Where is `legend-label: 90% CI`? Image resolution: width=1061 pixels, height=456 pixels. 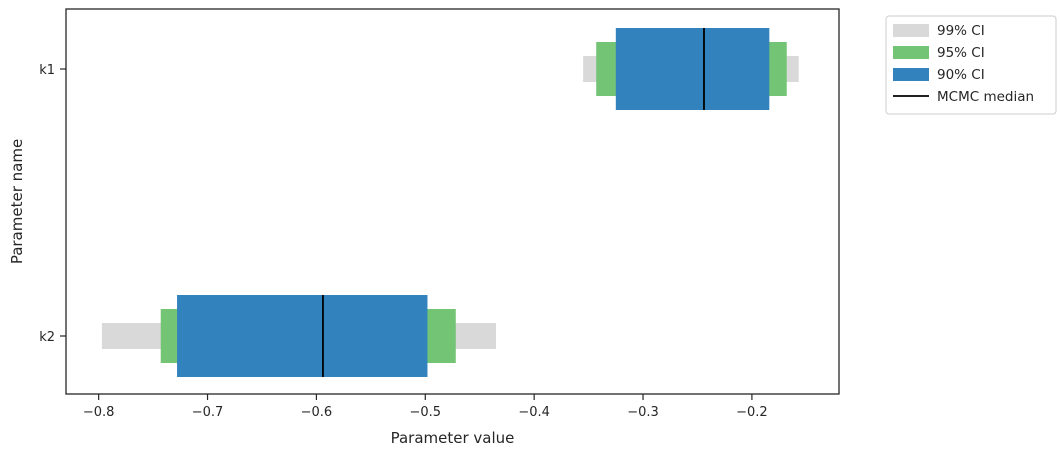 legend-label: 90% CI is located at coordinates (961, 75).